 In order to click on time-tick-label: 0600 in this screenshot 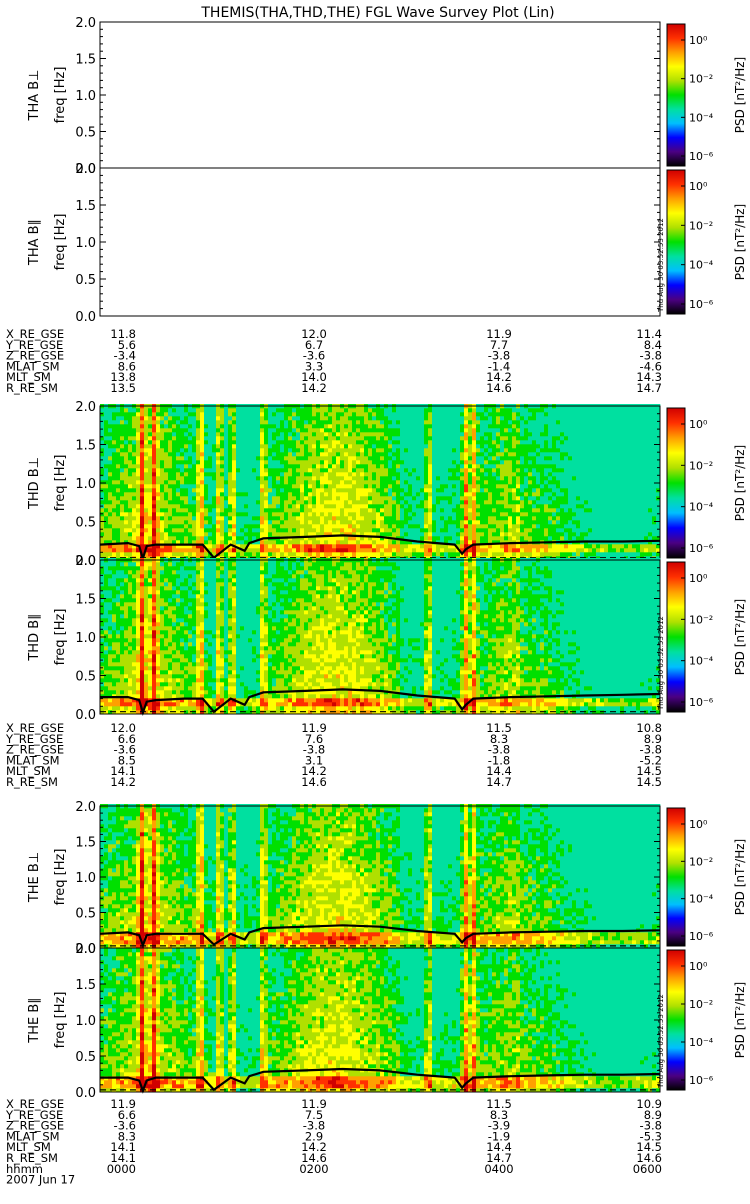, I will do `click(647, 1169)`.